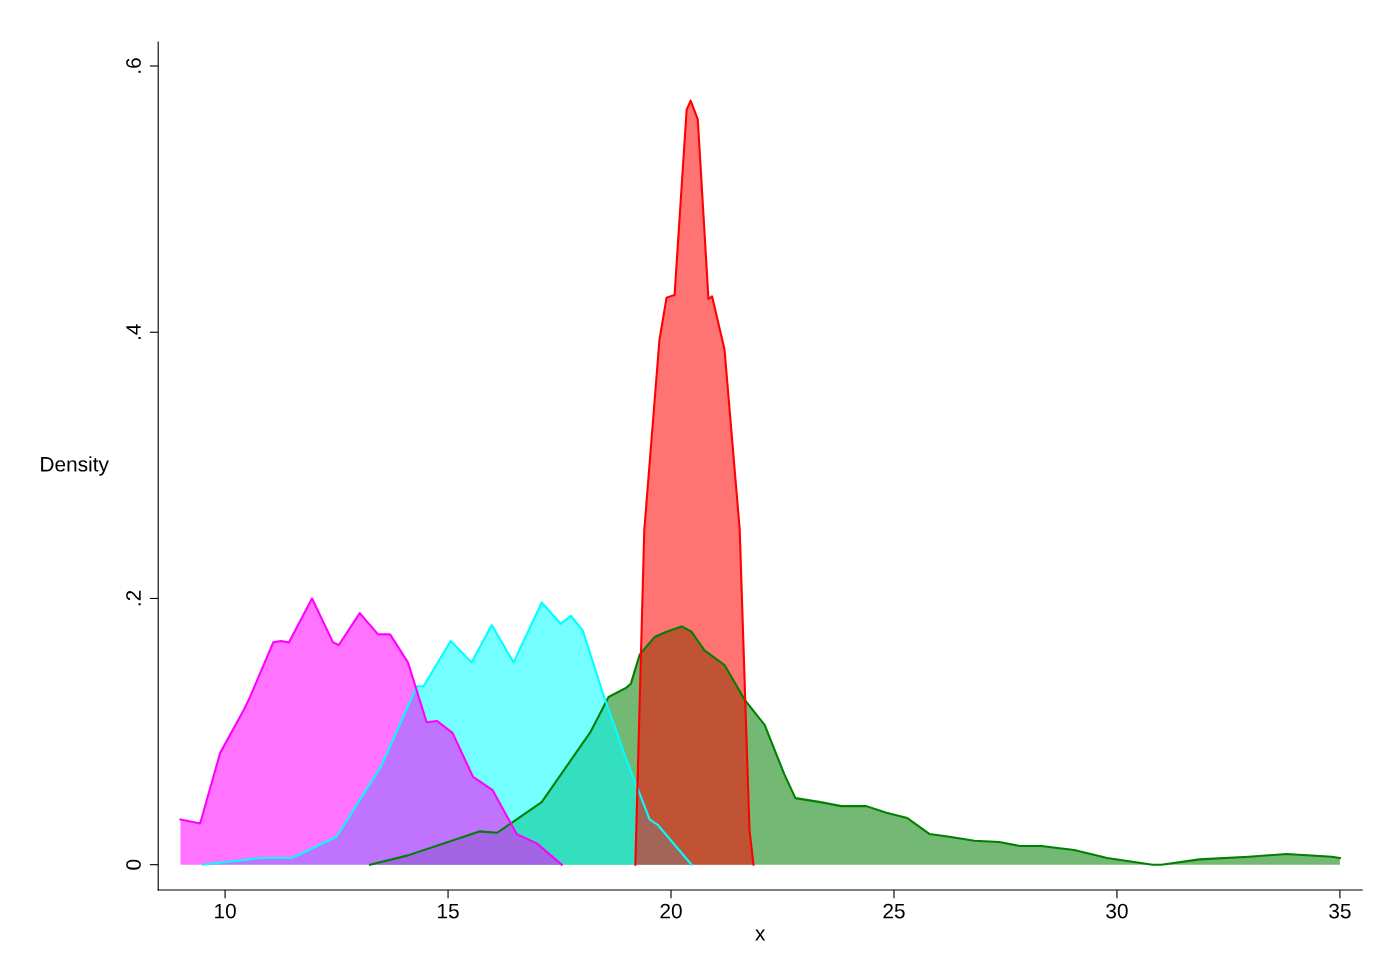 This screenshot has width=1400, height=978. What do you see at coordinates (448, 911) in the screenshot?
I see `x-tick-label: 15` at bounding box center [448, 911].